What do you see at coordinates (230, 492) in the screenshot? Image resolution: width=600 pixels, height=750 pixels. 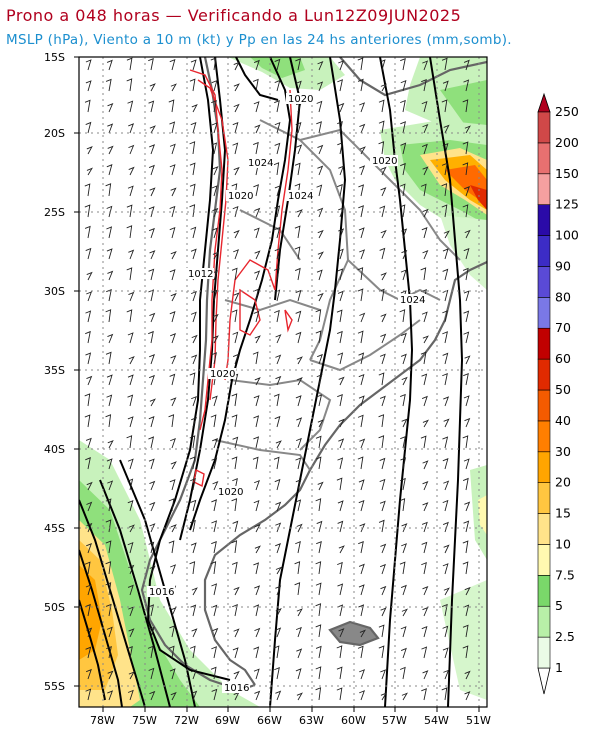 I see `isobar-label: 1020` at bounding box center [230, 492].